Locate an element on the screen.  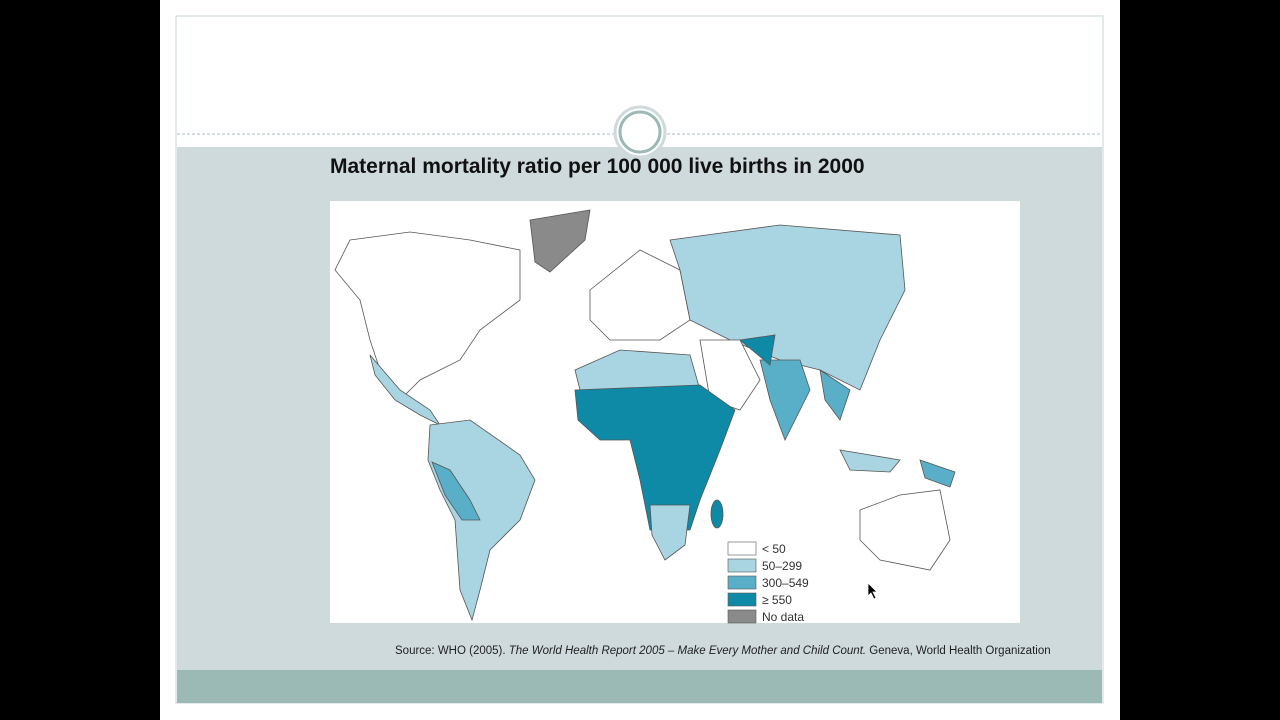
north-america is located at coordinates (427, 316).